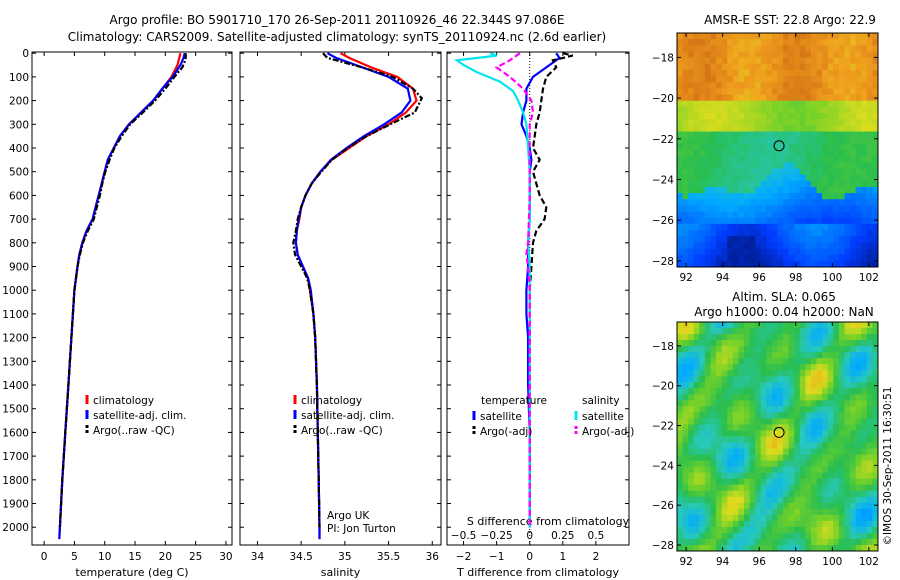  What do you see at coordinates (331, 401) in the screenshot?
I see `legend-entry: climatology` at bounding box center [331, 401].